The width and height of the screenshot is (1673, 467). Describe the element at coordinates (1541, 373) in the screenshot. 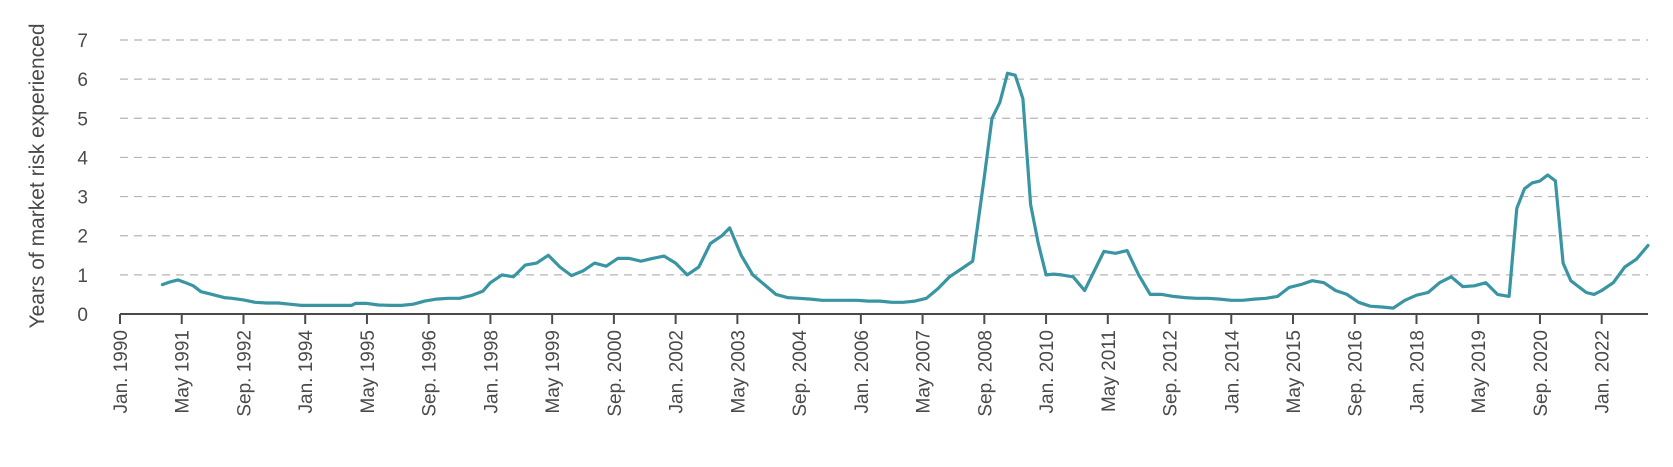

I see `x-tick-label: Sep. 2020` at that location.